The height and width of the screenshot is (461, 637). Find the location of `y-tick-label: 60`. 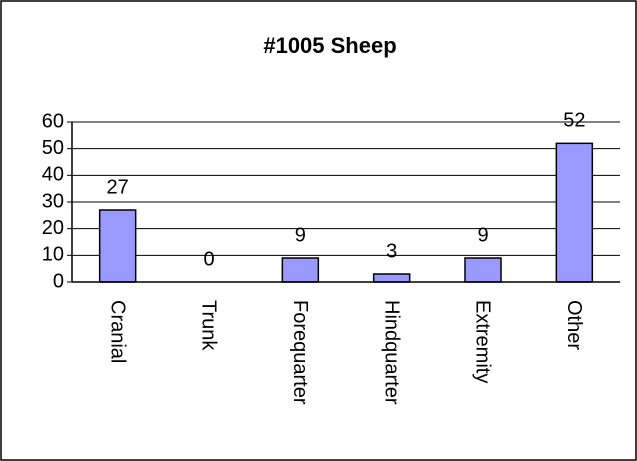

y-tick-label: 60 is located at coordinates (53, 121).